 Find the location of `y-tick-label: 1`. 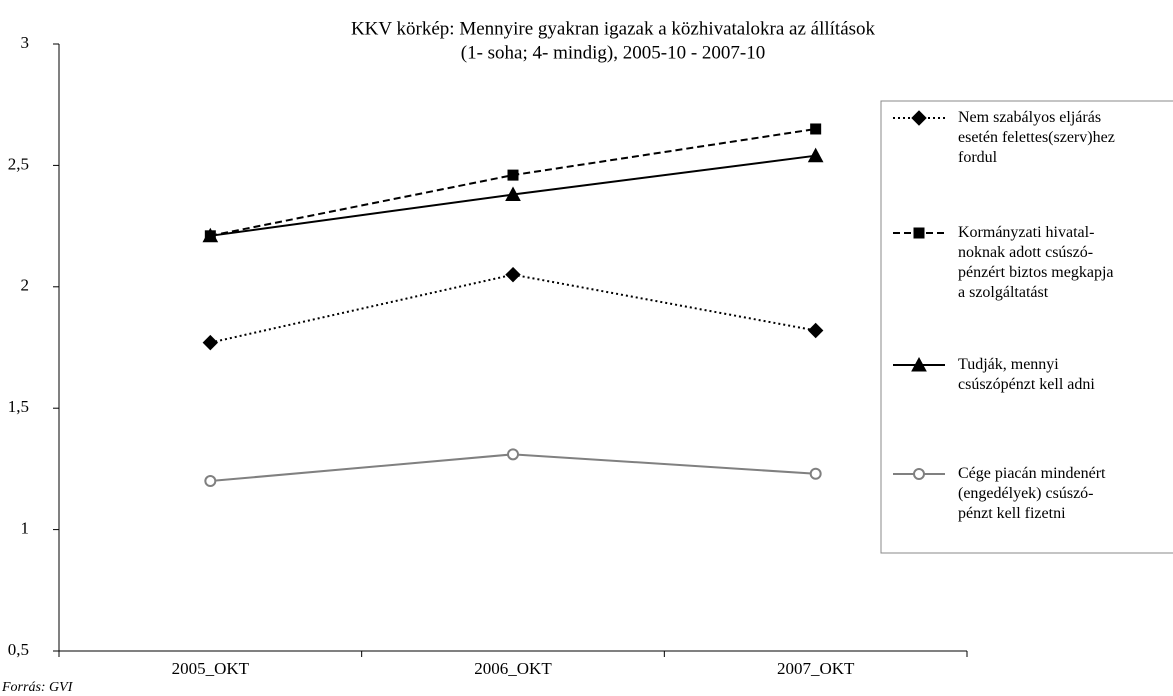

y-tick-label: 1 is located at coordinates (25, 528).